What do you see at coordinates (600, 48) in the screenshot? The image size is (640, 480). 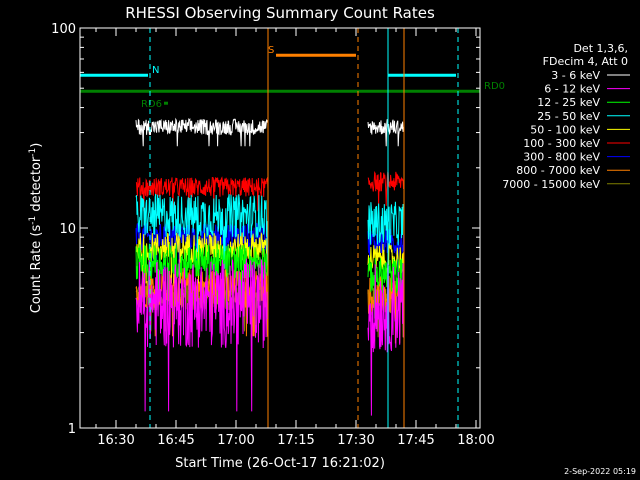 I see `legend-header-1: Det 1,3,6,` at bounding box center [600, 48].